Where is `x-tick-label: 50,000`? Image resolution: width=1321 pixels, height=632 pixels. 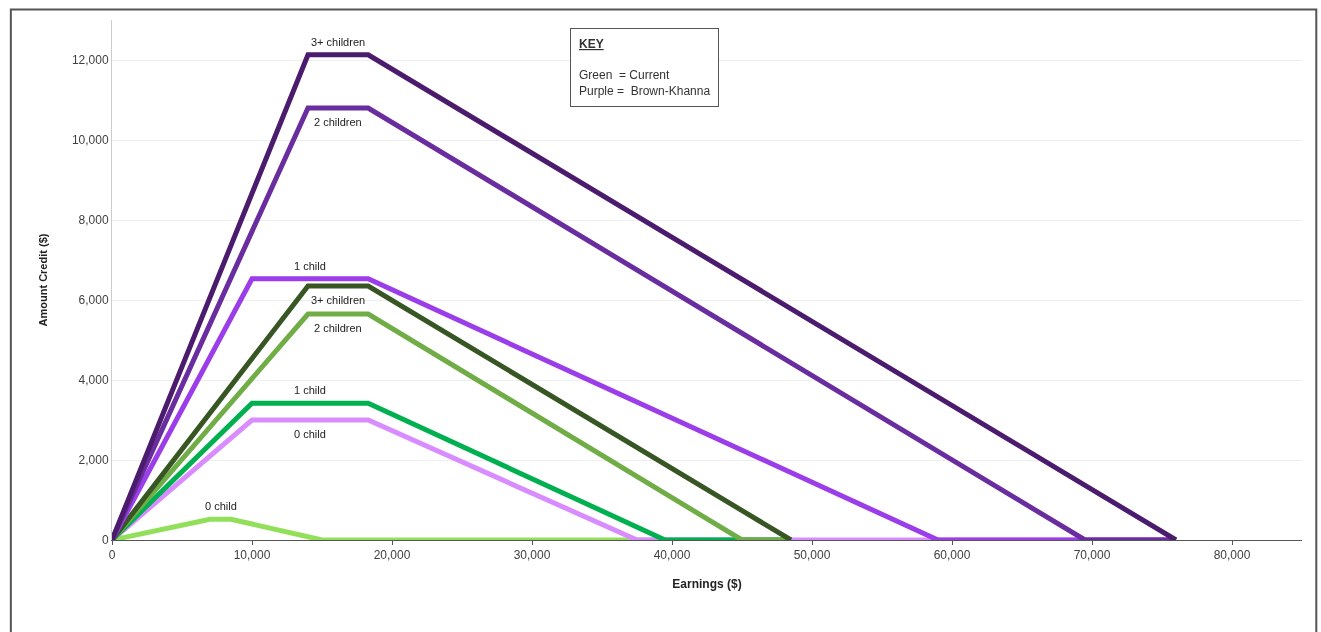 x-tick-label: 50,000 is located at coordinates (812, 555).